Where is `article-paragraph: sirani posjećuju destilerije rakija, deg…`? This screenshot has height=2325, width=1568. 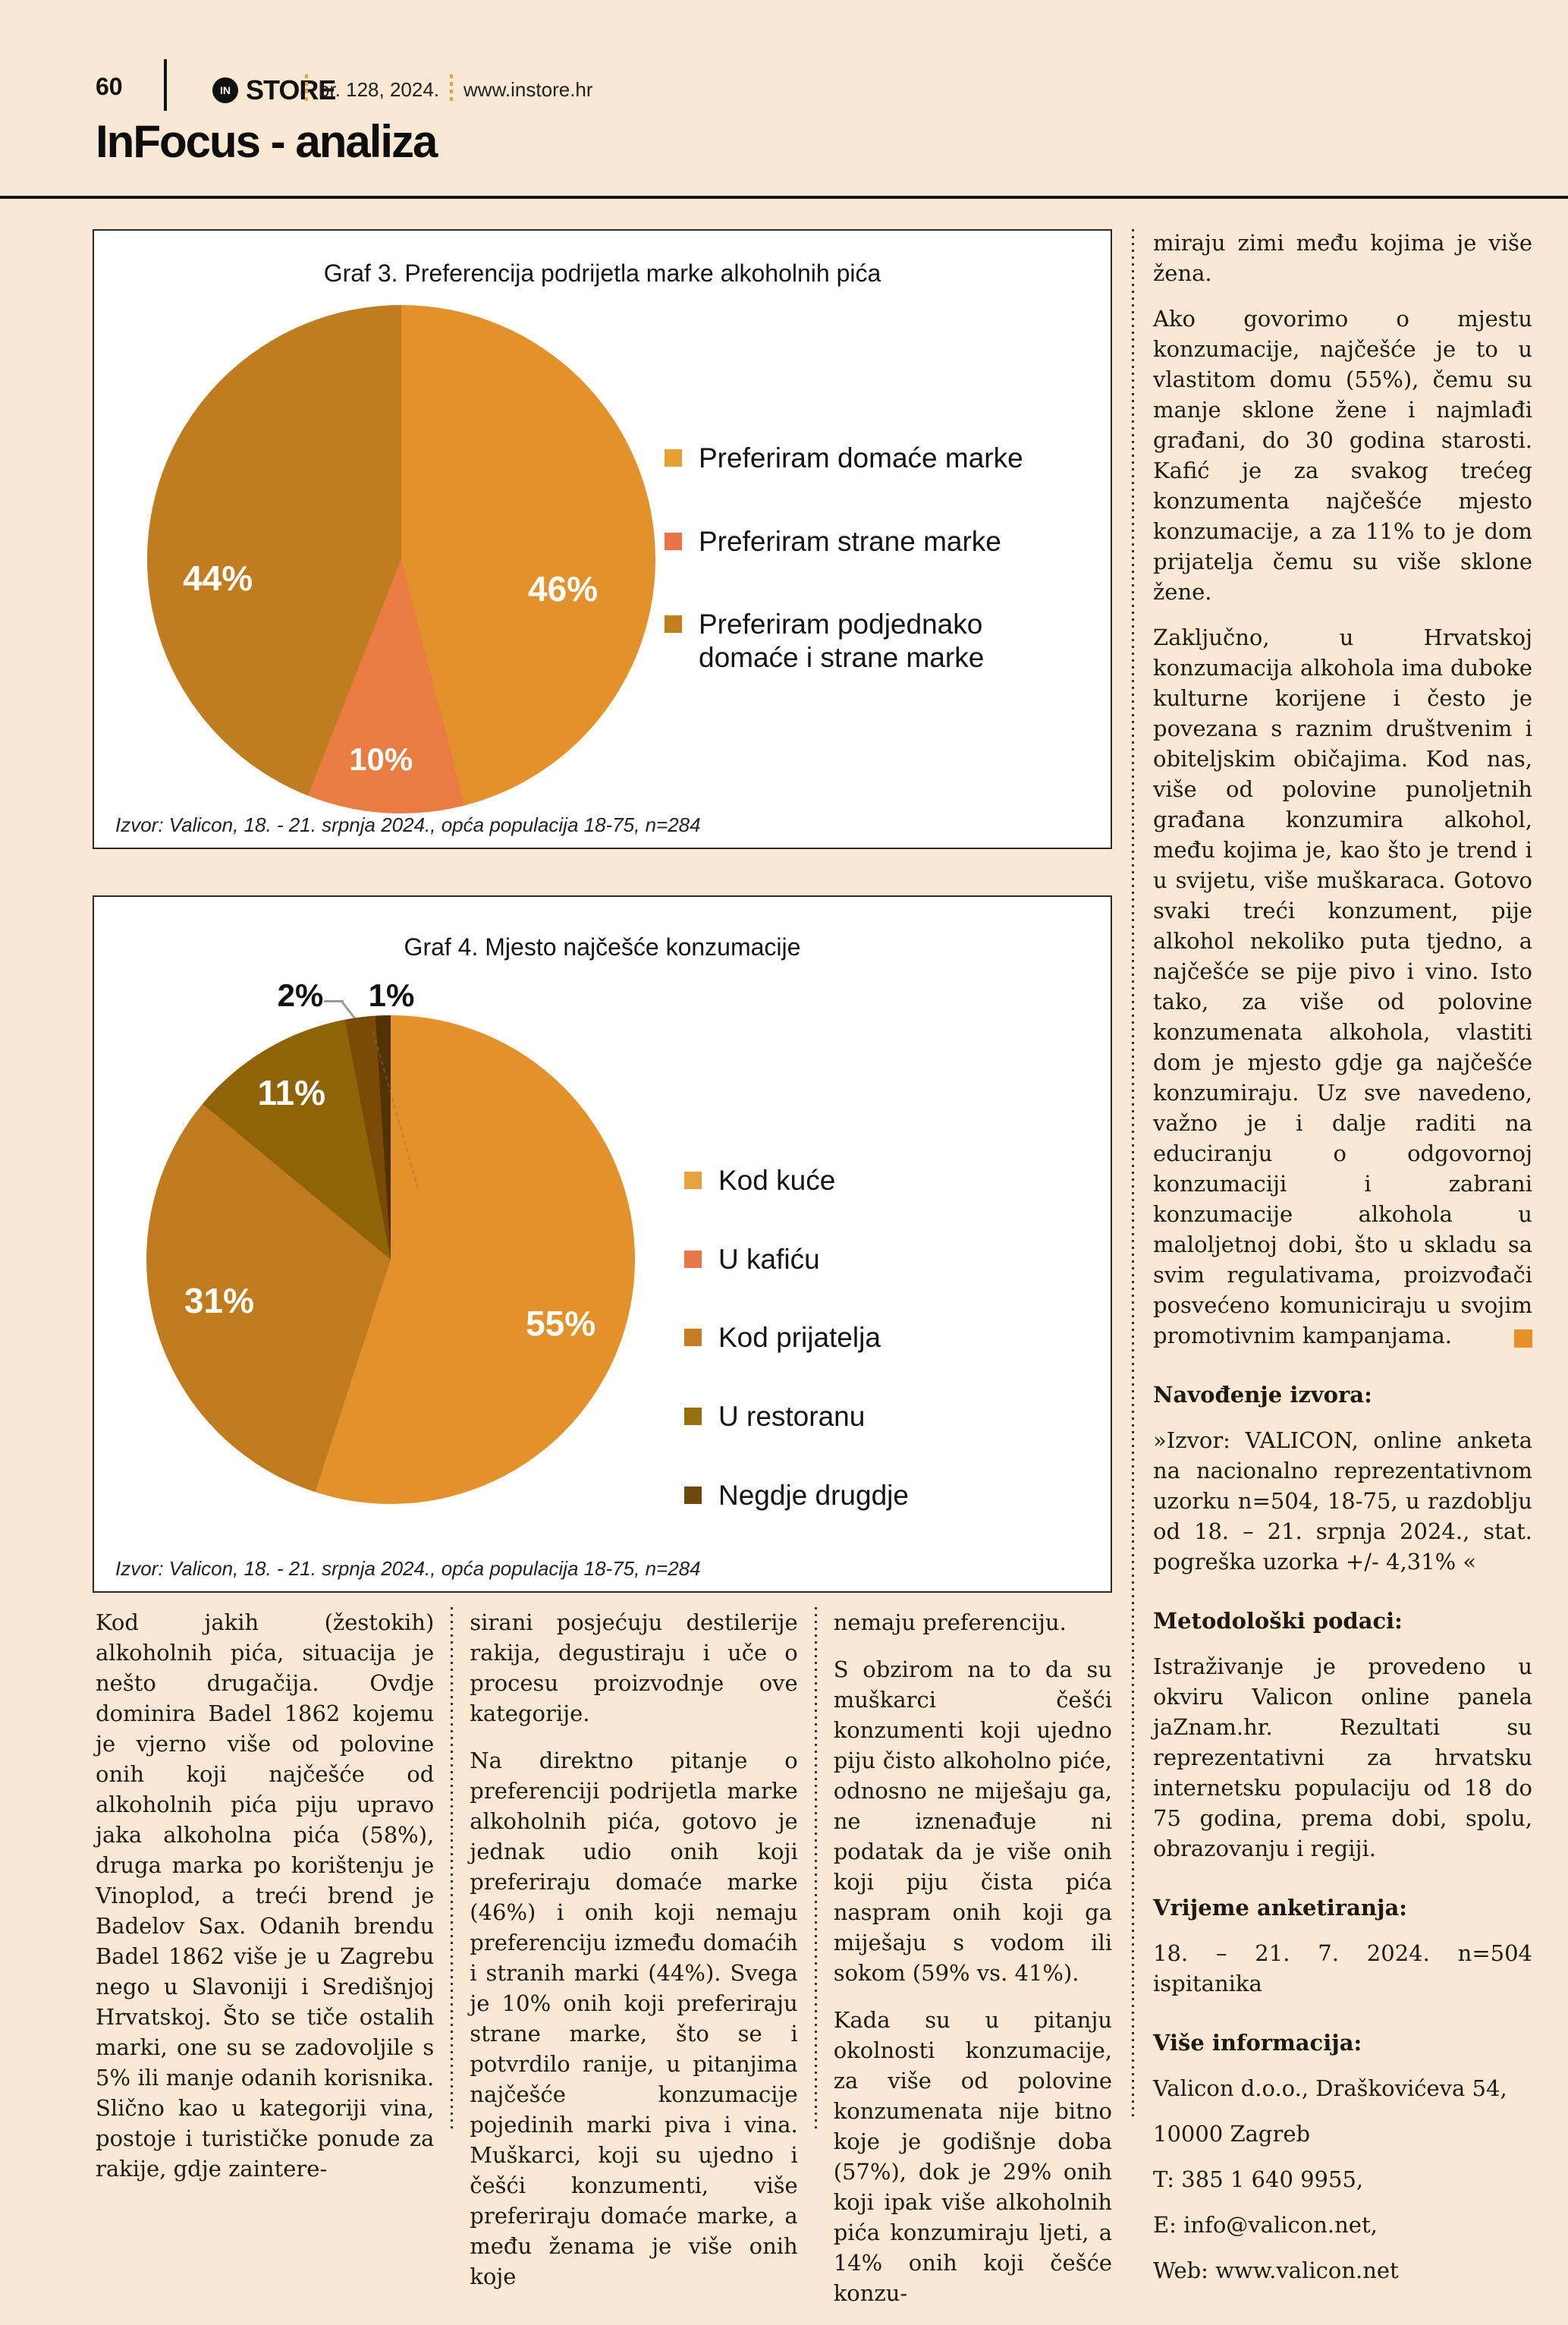
article-paragraph: sirani posjećuju destilerije rakija, deg… is located at coordinates (634, 1667).